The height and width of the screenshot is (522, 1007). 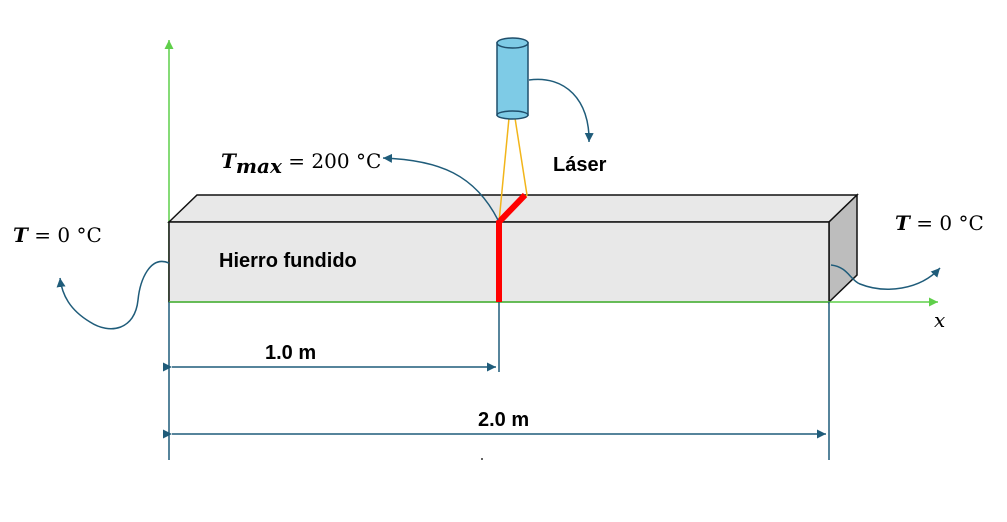 I want to click on left-bc-label: T = 0 °C, so click(x=57, y=235).